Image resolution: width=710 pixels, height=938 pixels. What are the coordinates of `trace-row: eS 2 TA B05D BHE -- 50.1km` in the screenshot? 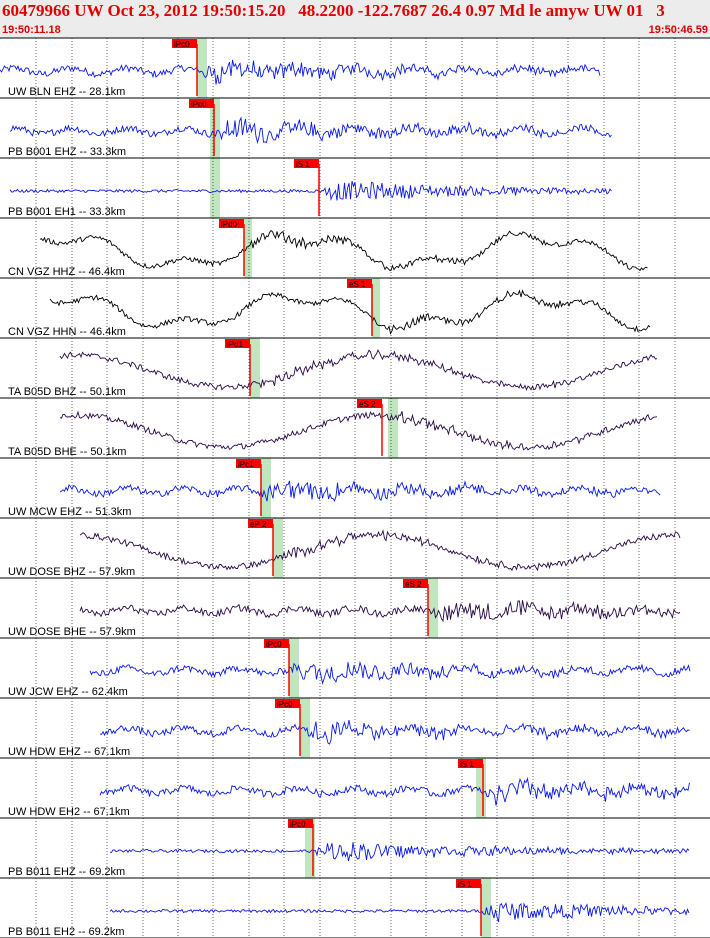 It's located at (355, 429).